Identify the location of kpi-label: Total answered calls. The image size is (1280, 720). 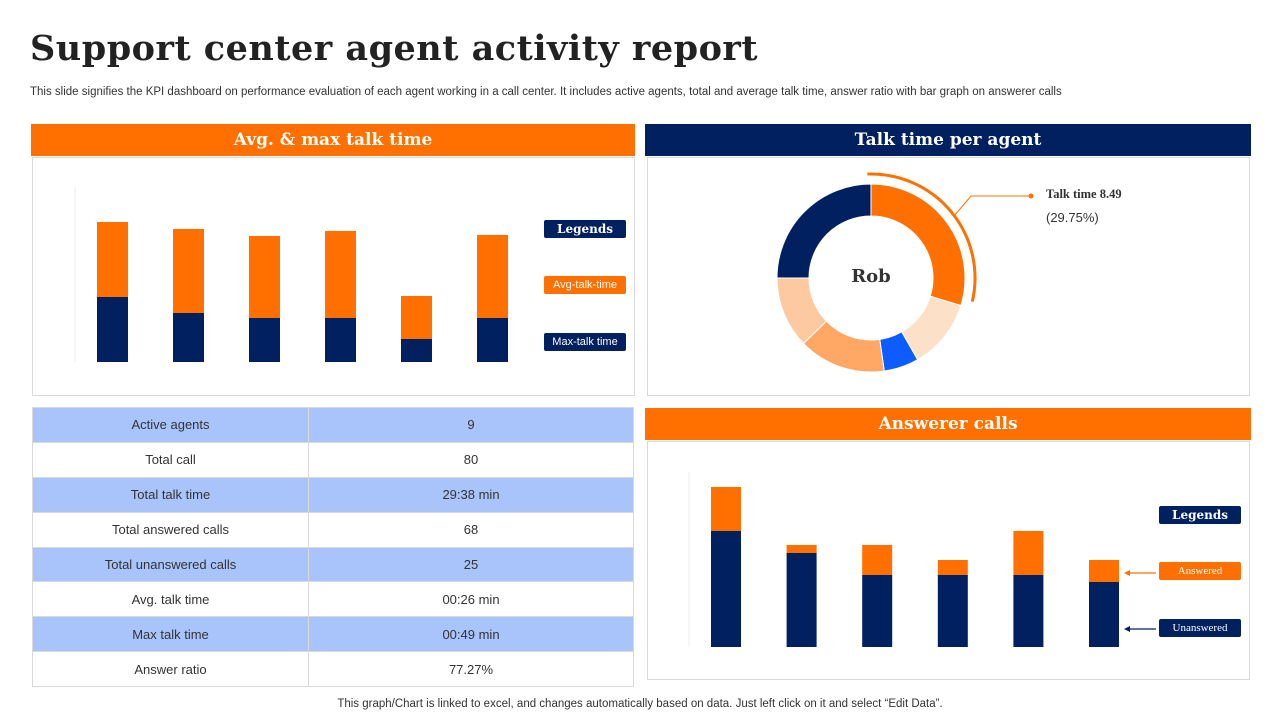
(170, 529).